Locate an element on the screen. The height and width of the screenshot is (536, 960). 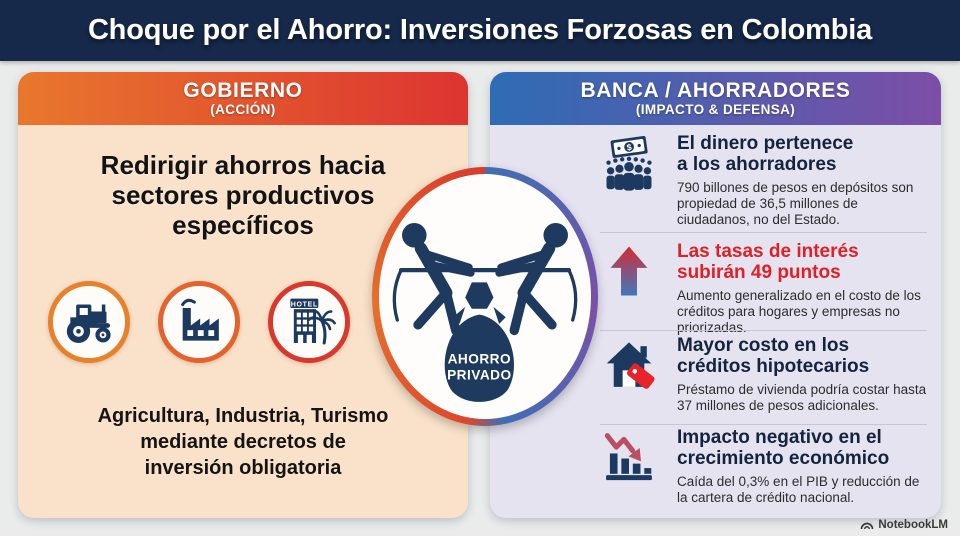
tourism-badge: HOTEL is located at coordinates (309, 322).